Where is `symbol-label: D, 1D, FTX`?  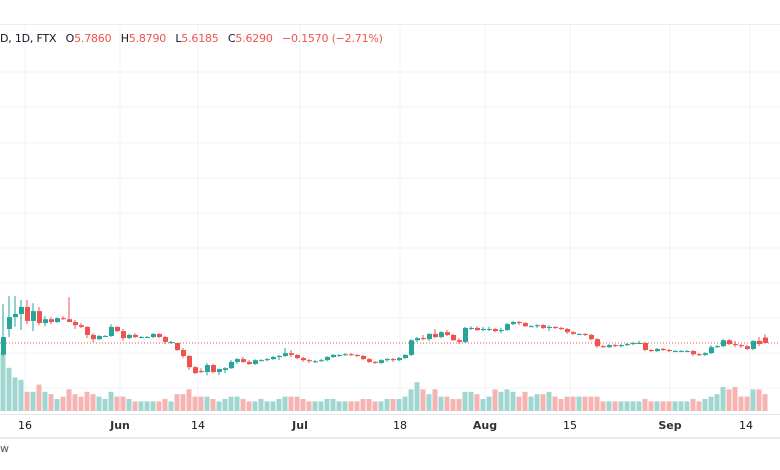
symbol-label: D, 1D, FTX is located at coordinates (28, 38).